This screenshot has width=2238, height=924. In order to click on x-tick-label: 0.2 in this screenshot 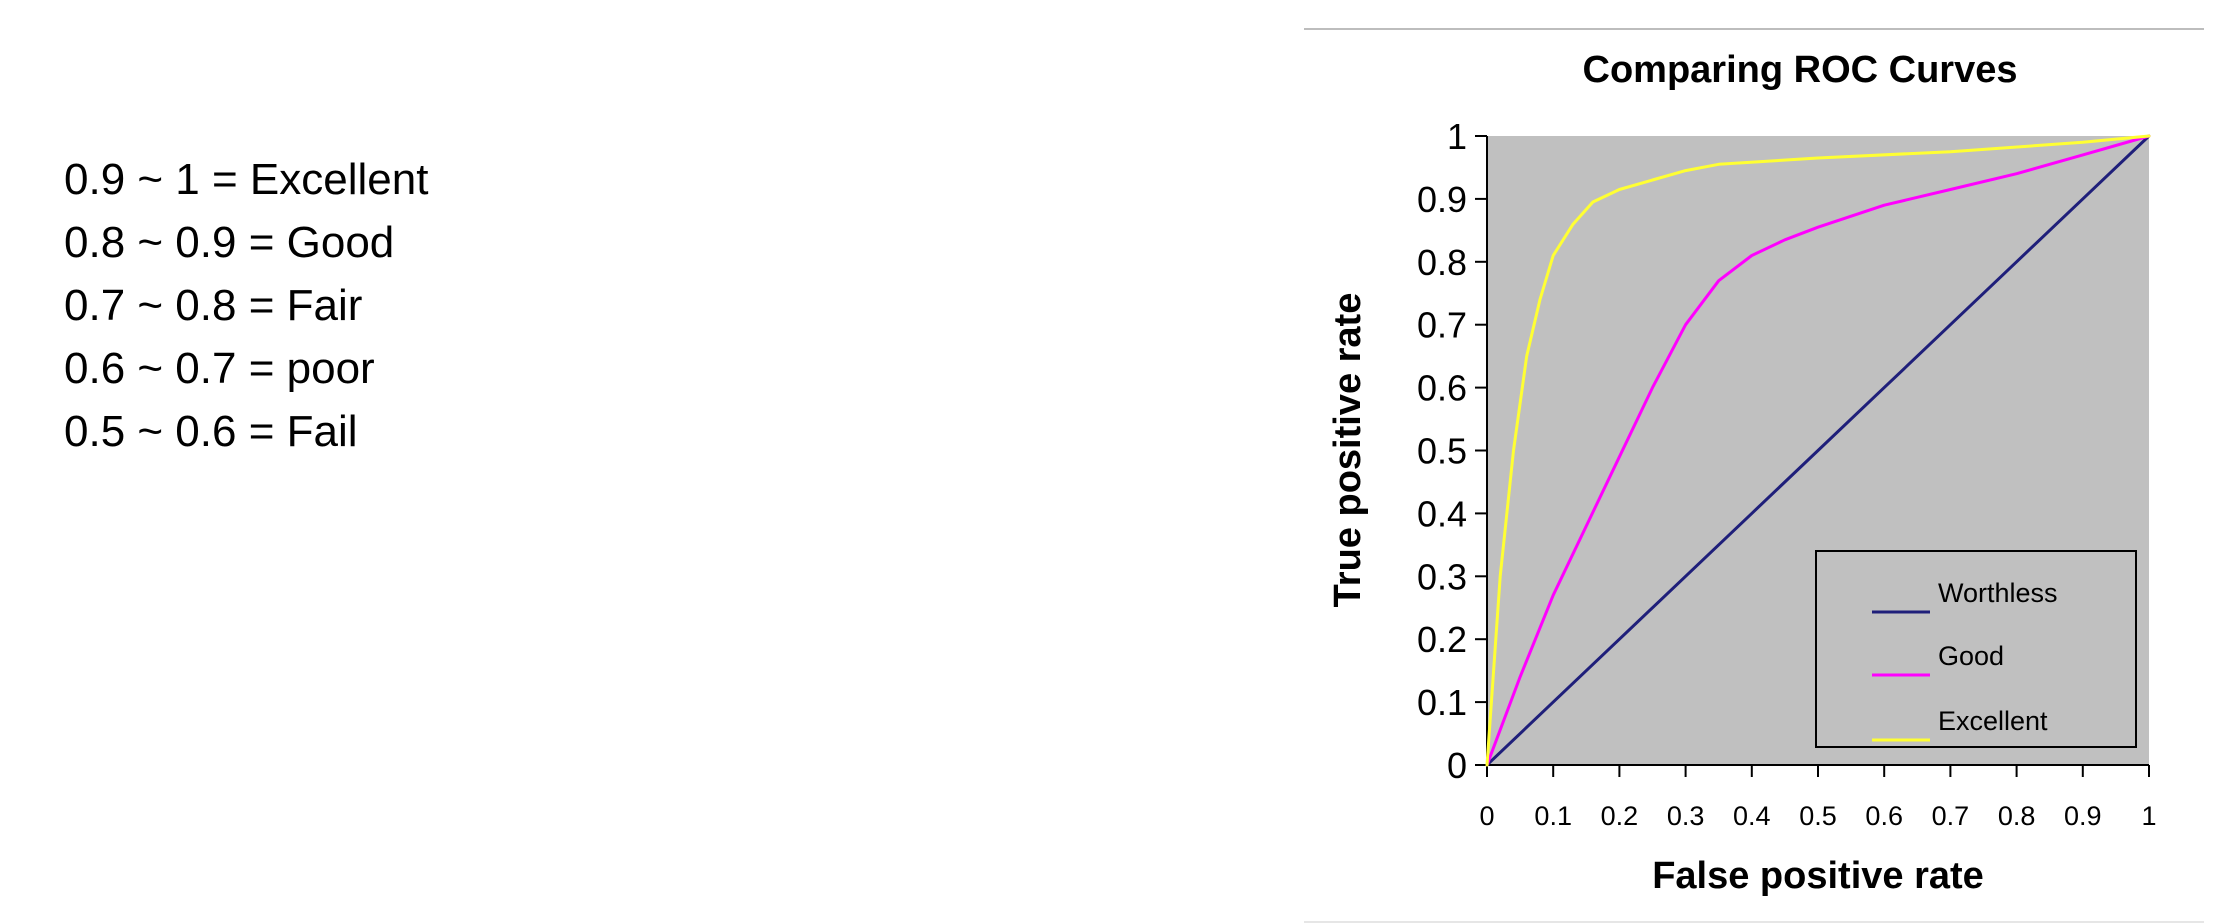, I will do `click(1620, 816)`.